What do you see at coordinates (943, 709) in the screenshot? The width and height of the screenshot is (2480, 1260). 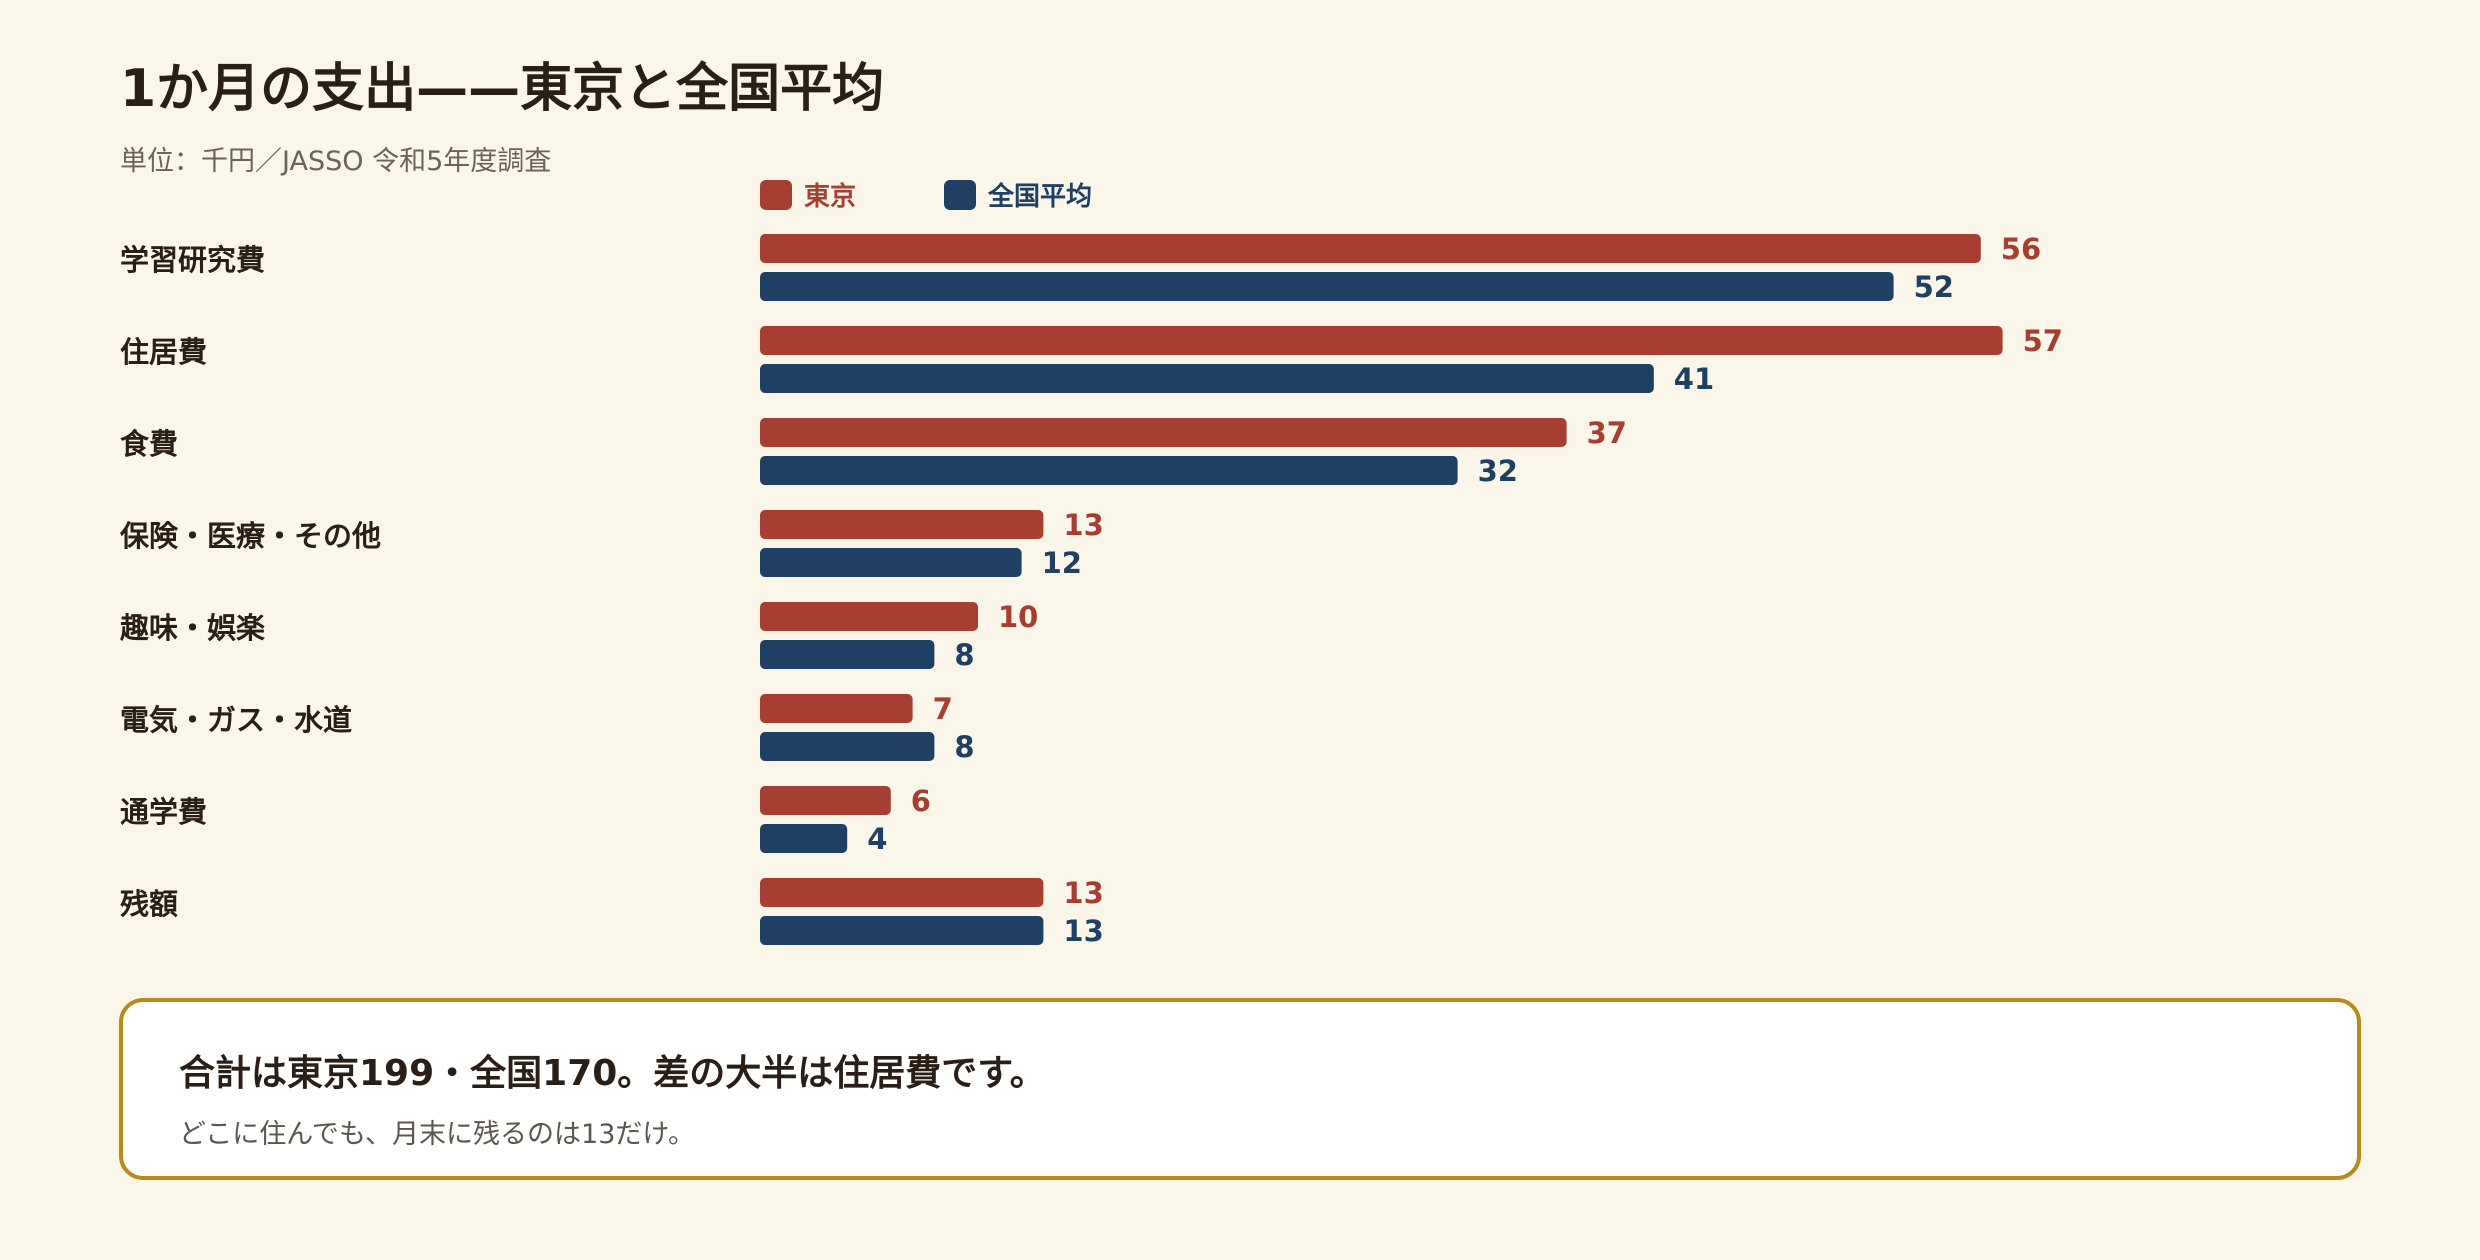 I see `data-label-tokyo: 7` at bounding box center [943, 709].